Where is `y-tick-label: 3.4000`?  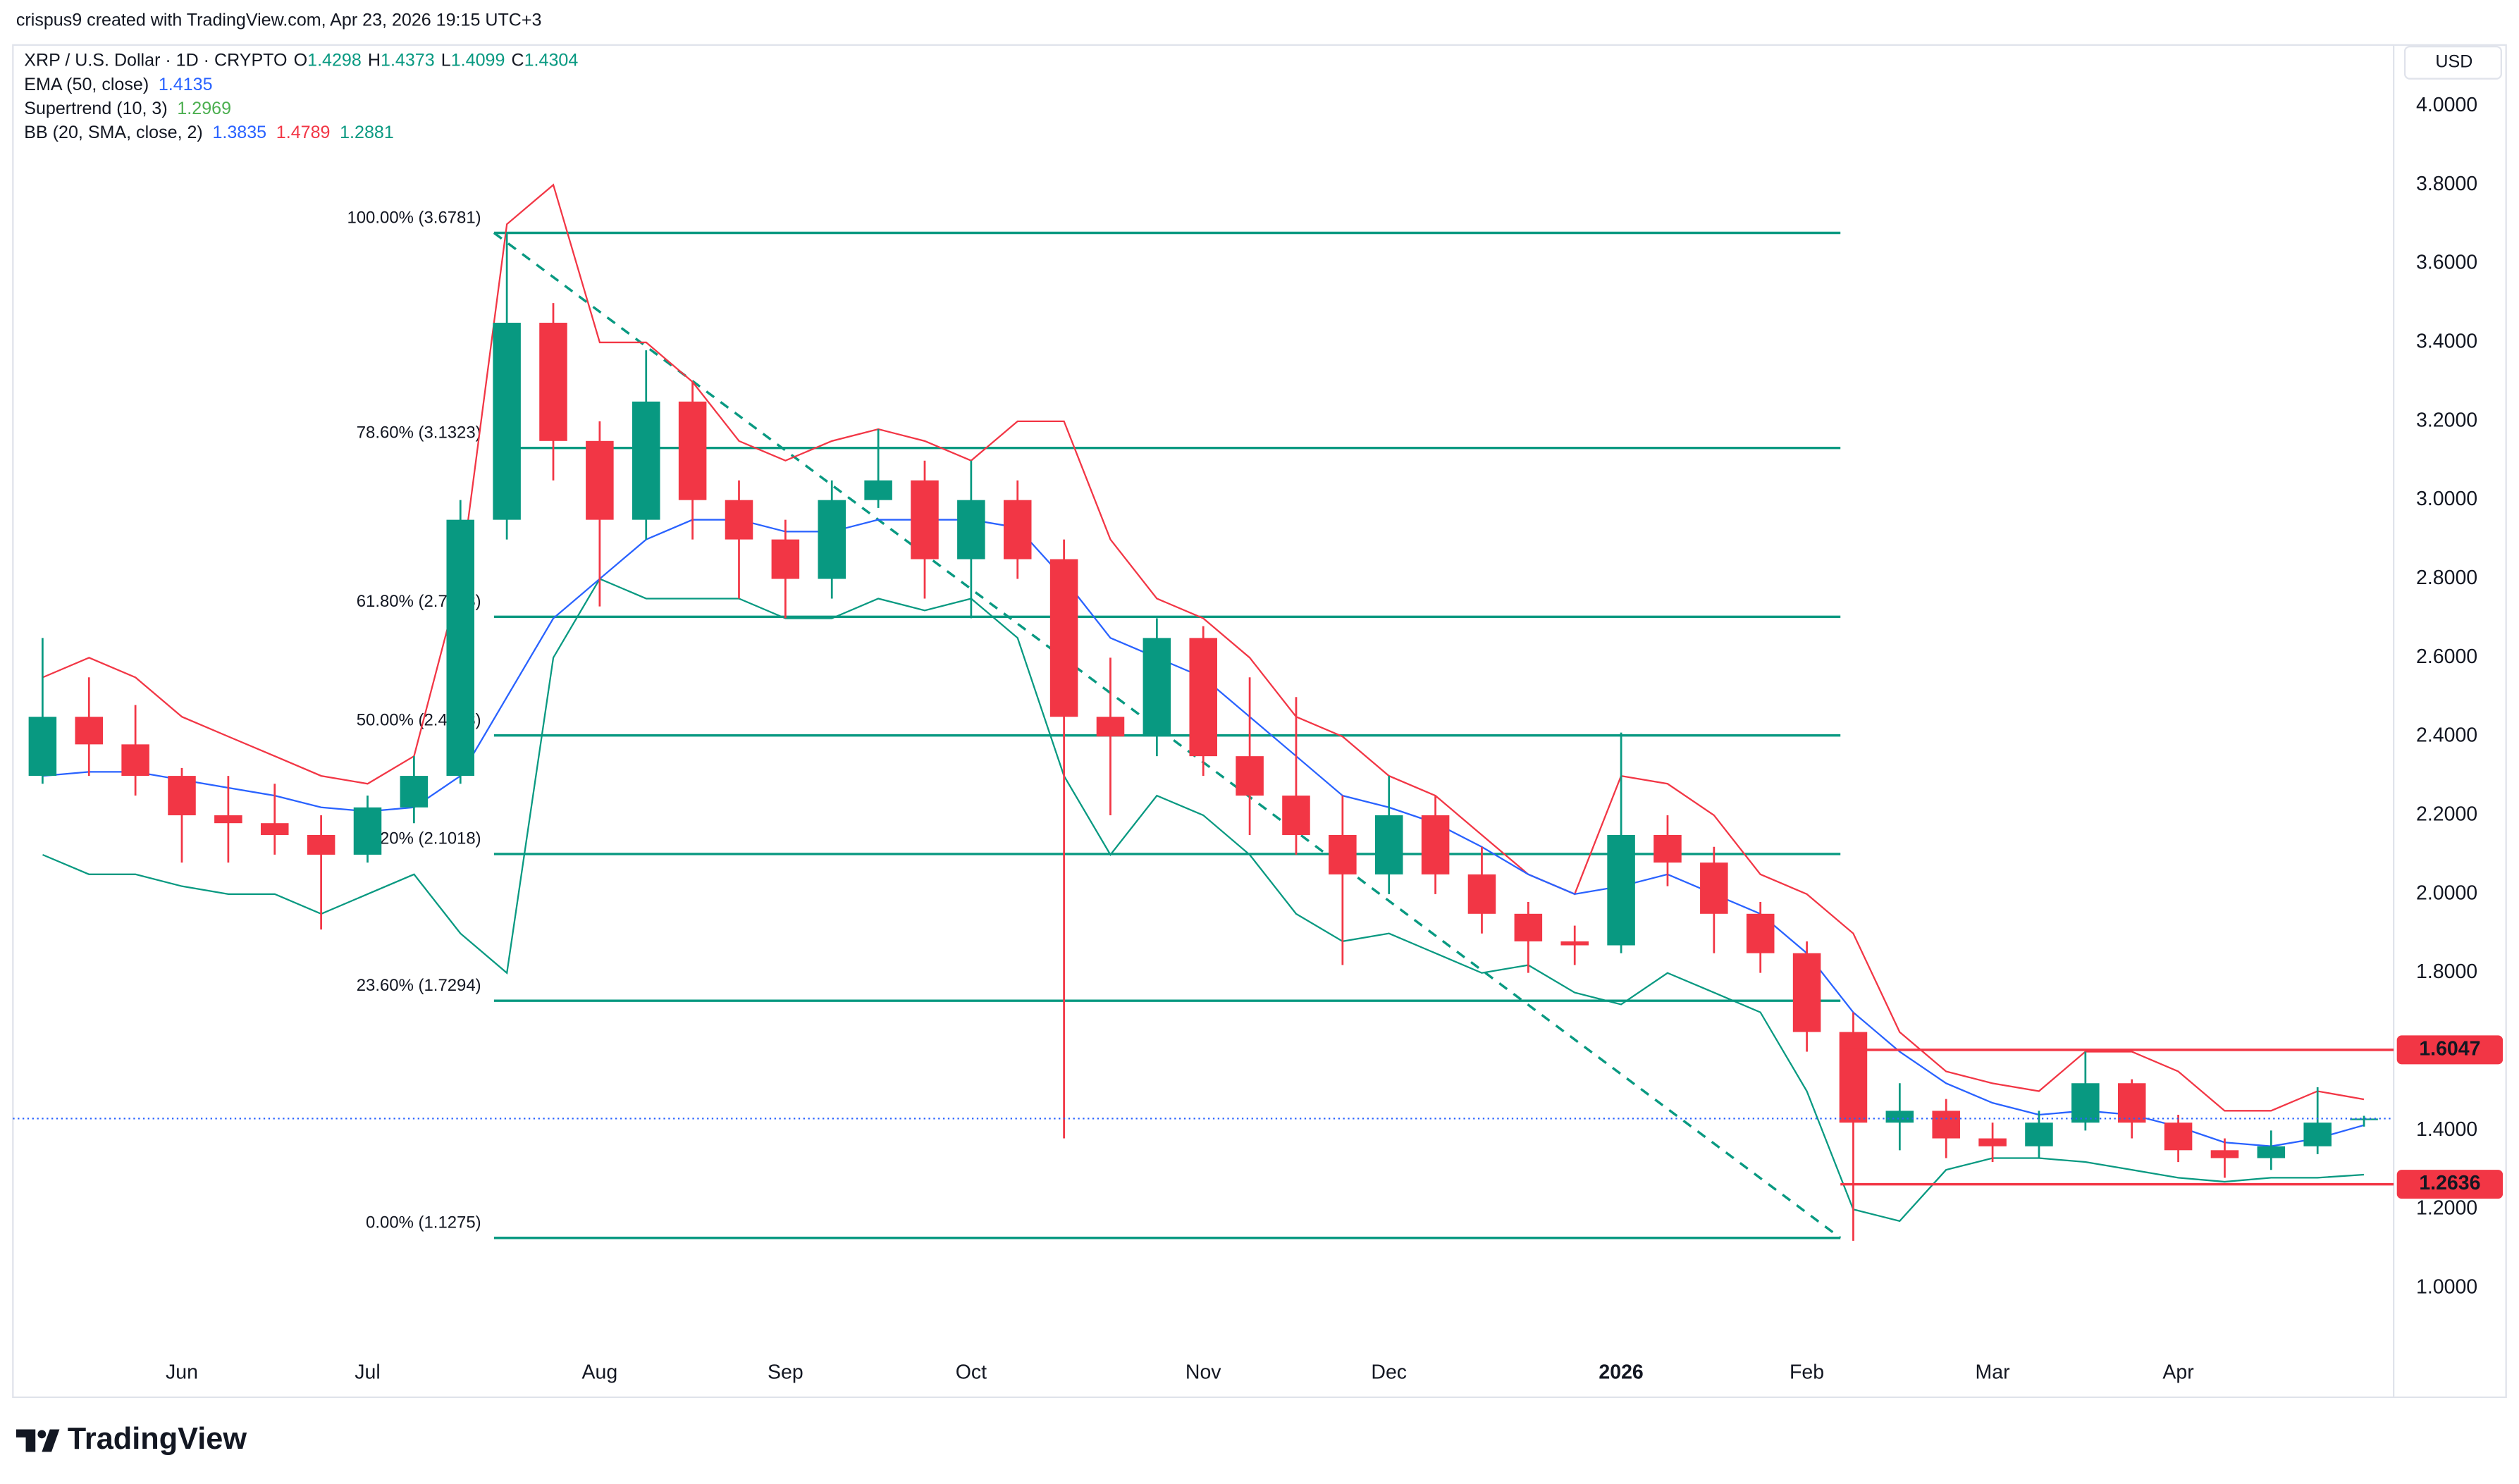 y-tick-label: 3.4000 is located at coordinates (2446, 341).